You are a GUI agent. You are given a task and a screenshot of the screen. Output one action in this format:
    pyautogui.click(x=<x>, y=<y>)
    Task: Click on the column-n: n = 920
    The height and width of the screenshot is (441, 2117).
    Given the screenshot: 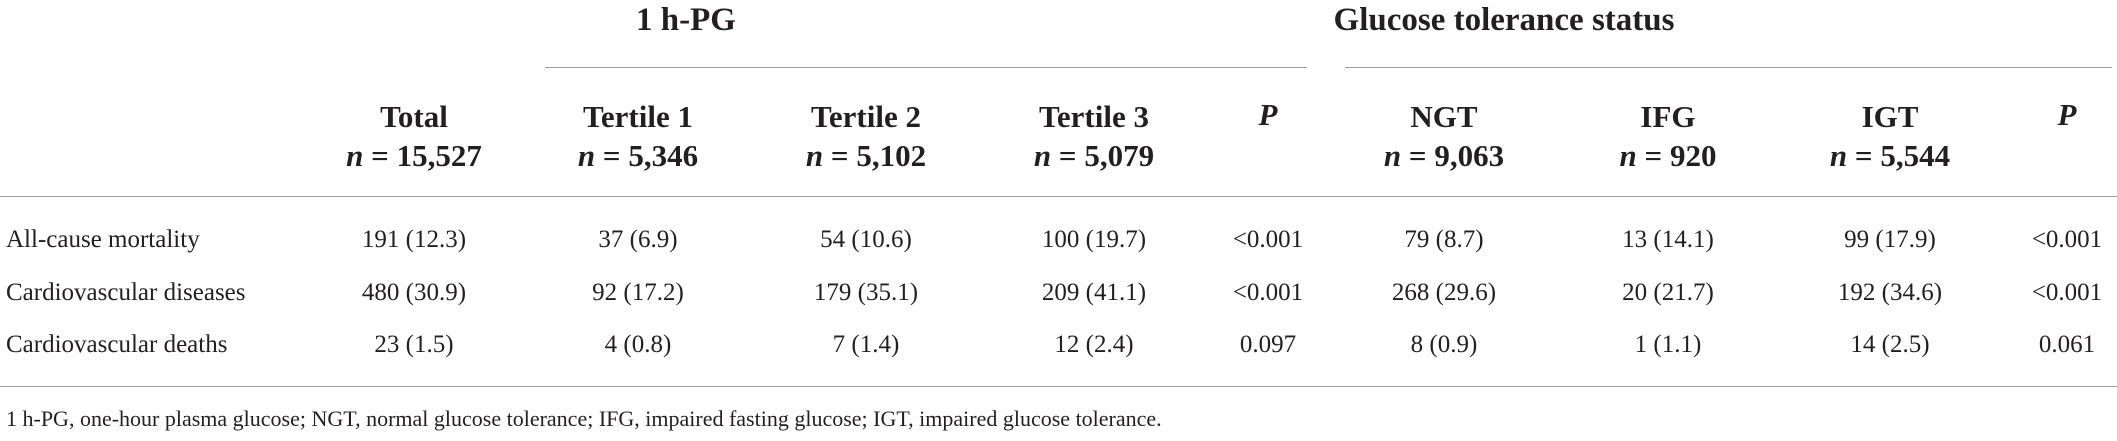 What is the action you would take?
    pyautogui.click(x=1668, y=155)
    